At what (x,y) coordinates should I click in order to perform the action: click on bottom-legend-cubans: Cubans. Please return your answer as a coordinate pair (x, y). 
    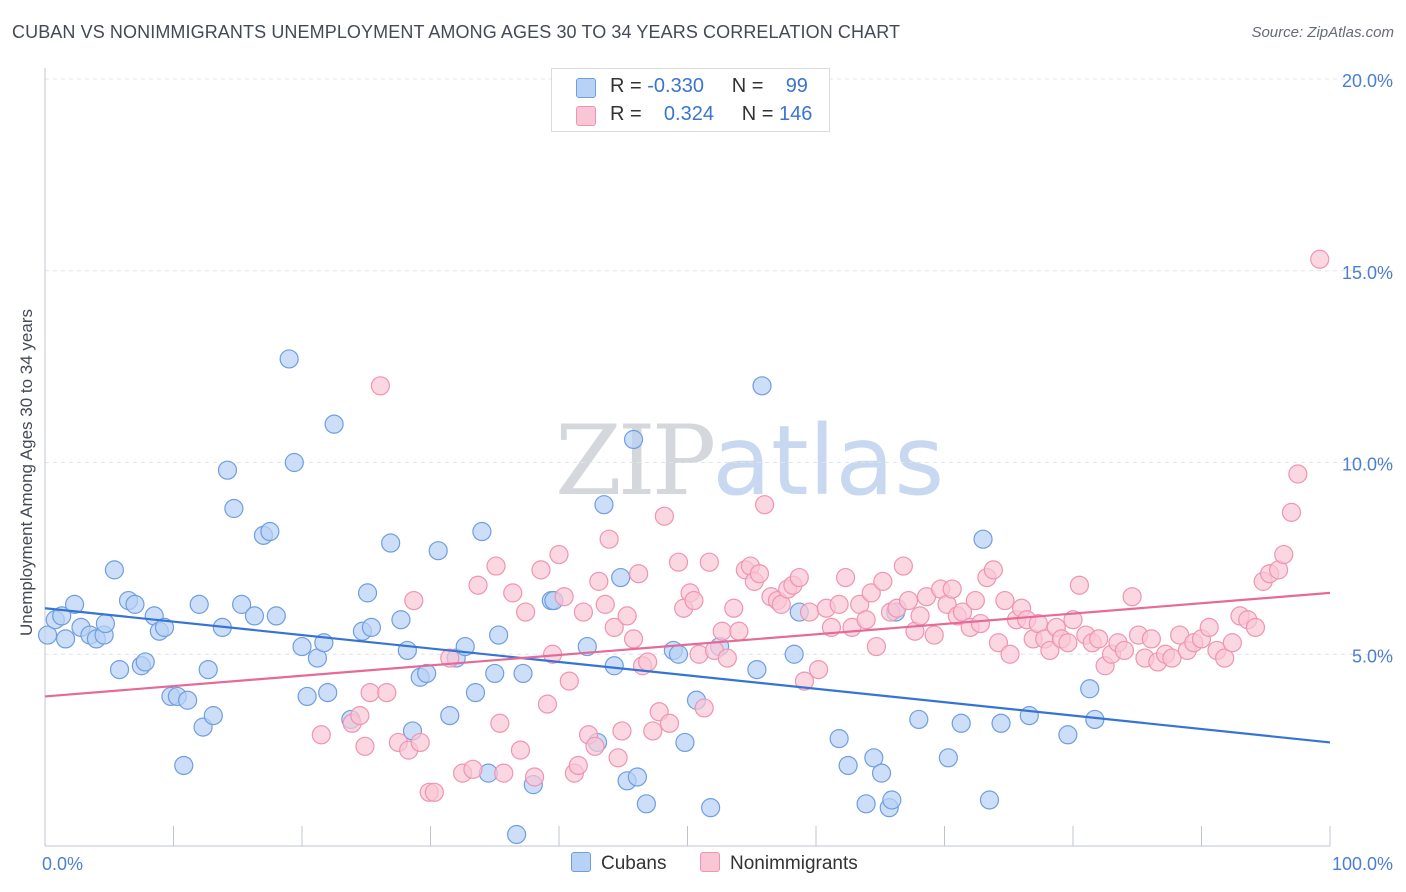
    Looking at the image, I should click on (619, 863).